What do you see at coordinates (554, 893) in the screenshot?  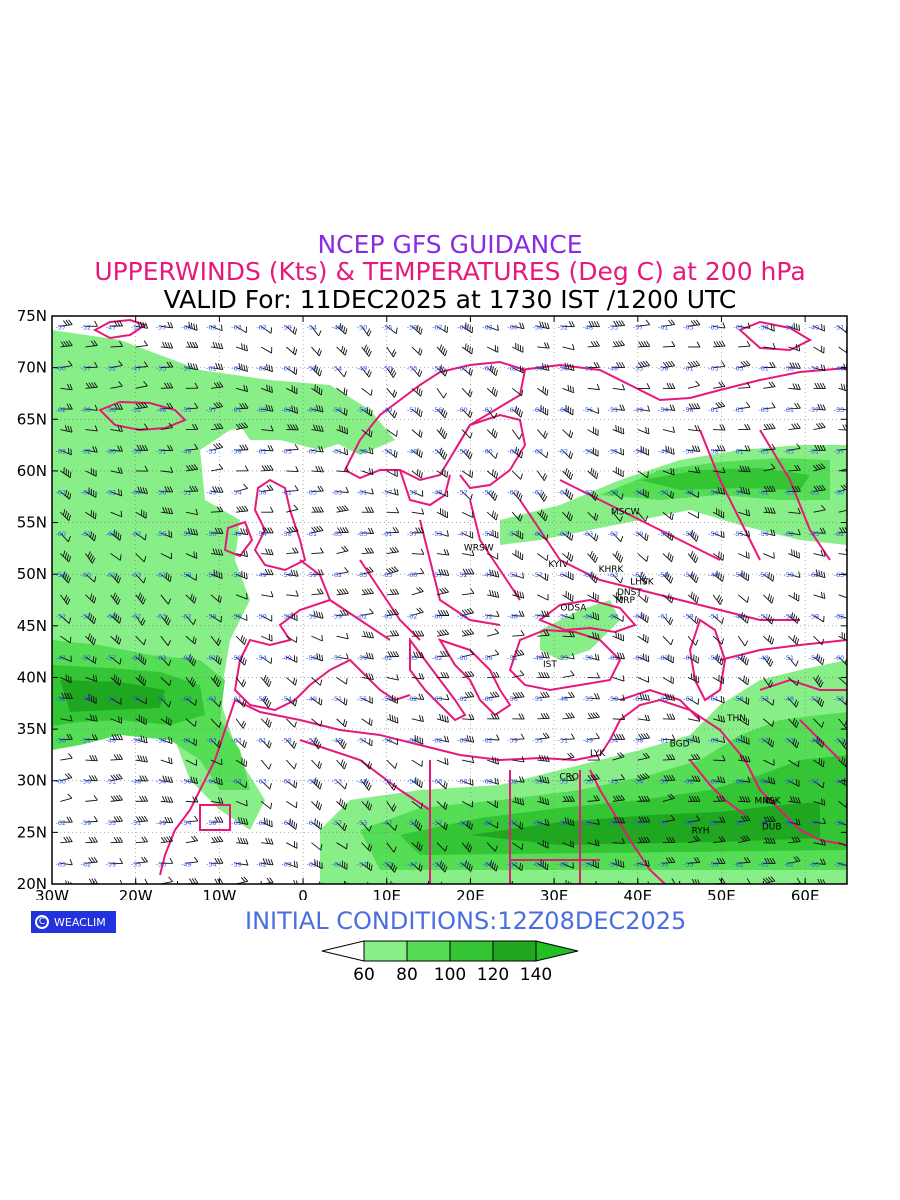 I see `lon-tick-label: 30E` at bounding box center [554, 893].